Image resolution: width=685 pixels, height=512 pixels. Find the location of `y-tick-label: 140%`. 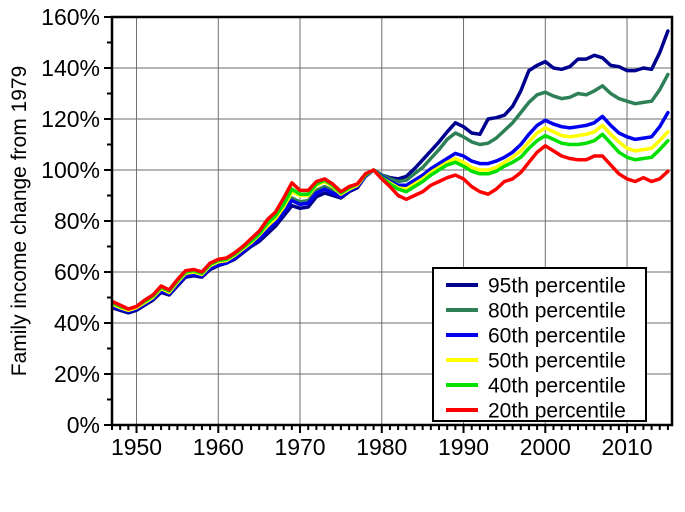

y-tick-label: 140% is located at coordinates (70, 68).